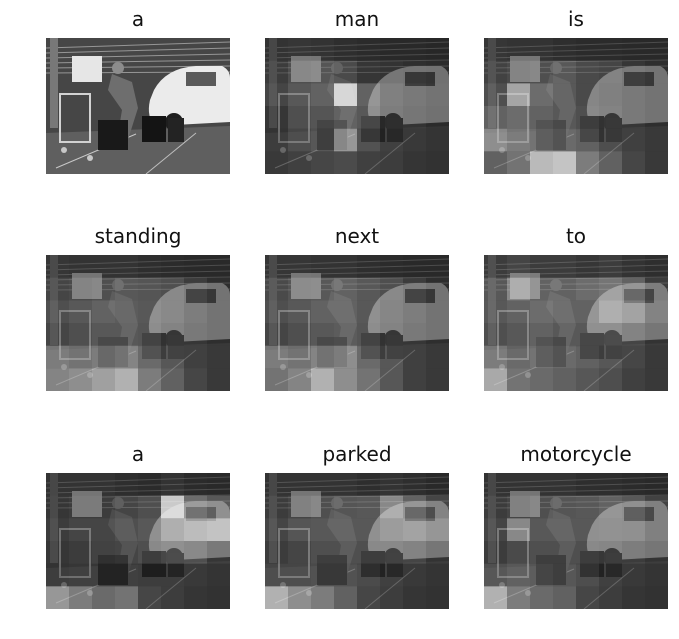  Describe the element at coordinates (138, 236) in the screenshot. I see `panel-word: standing` at that location.